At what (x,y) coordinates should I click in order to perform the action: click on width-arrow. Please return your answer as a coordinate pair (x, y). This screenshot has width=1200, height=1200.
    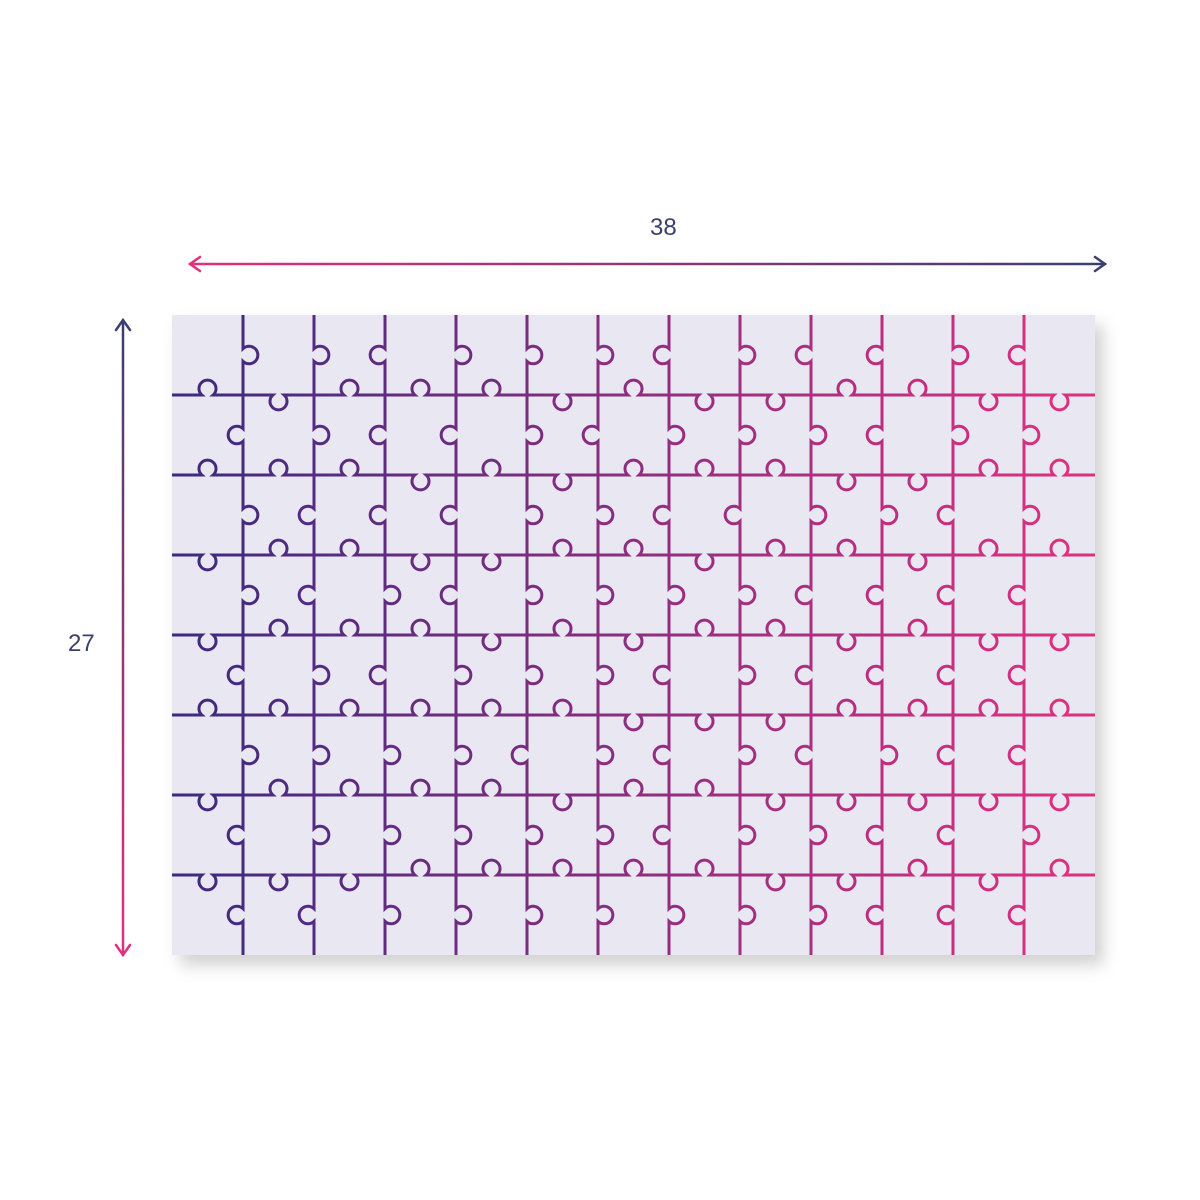
    Looking at the image, I should click on (647, 264).